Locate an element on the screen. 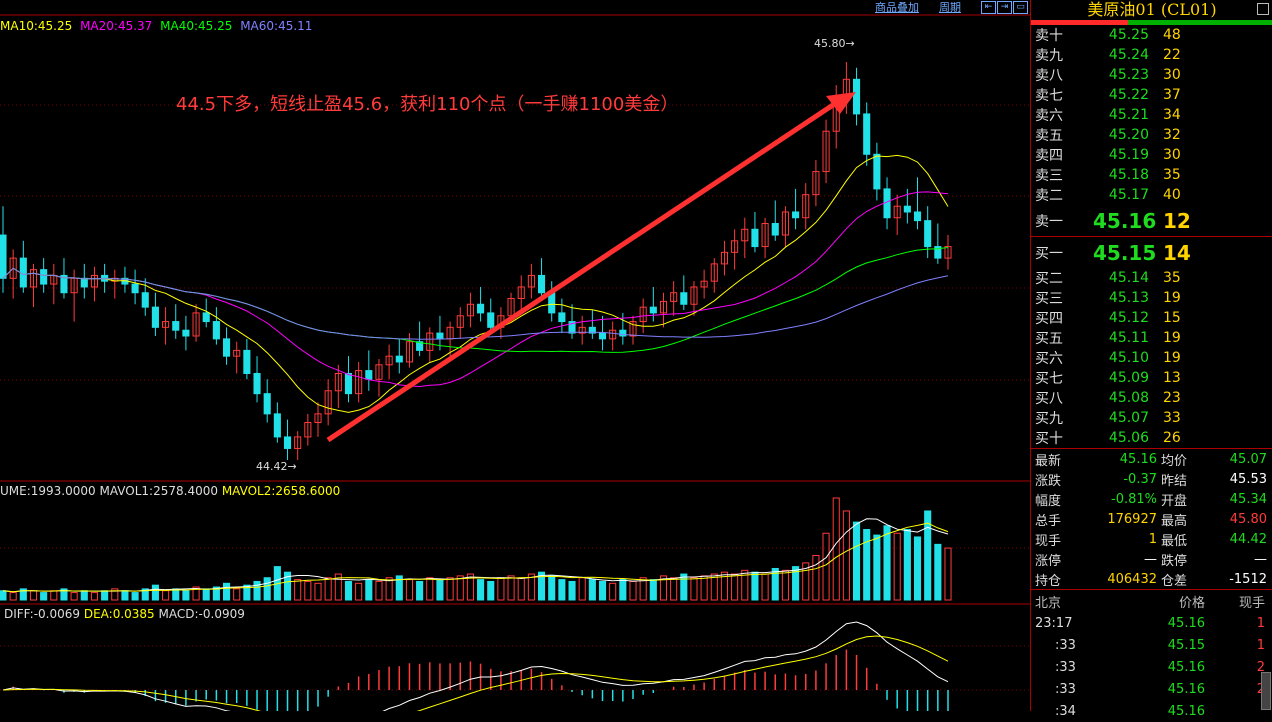 The width and height of the screenshot is (1272, 722). bid-level-label: 买二 is located at coordinates (1049, 279).